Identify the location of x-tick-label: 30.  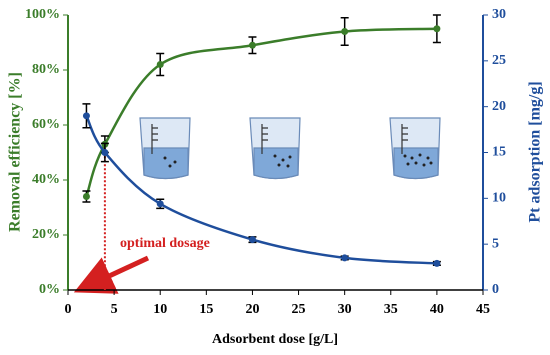
(345, 309).